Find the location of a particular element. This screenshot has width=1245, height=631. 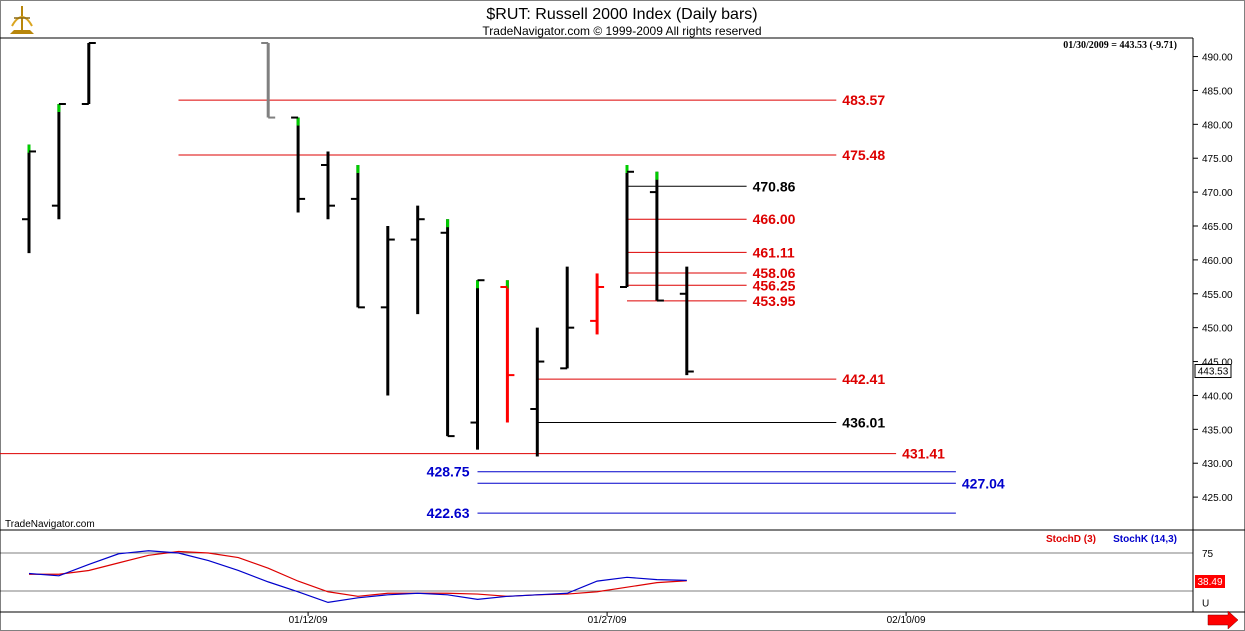

date-tick-label: 02/10/09 is located at coordinates (906, 620).